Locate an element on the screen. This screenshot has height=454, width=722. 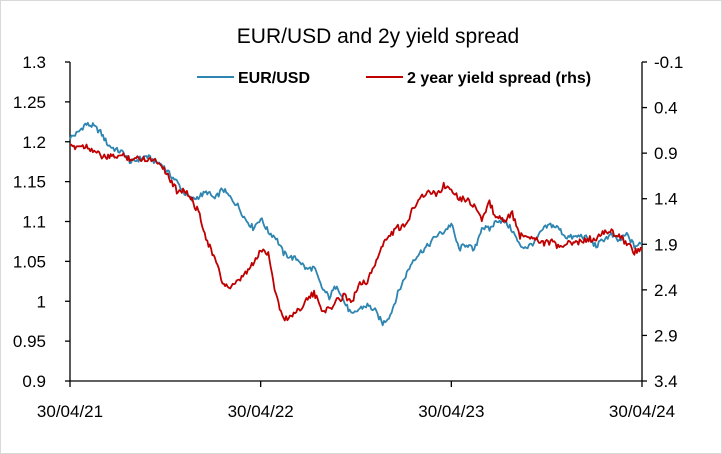
left-tick-label: 1.15 is located at coordinates (29, 182).